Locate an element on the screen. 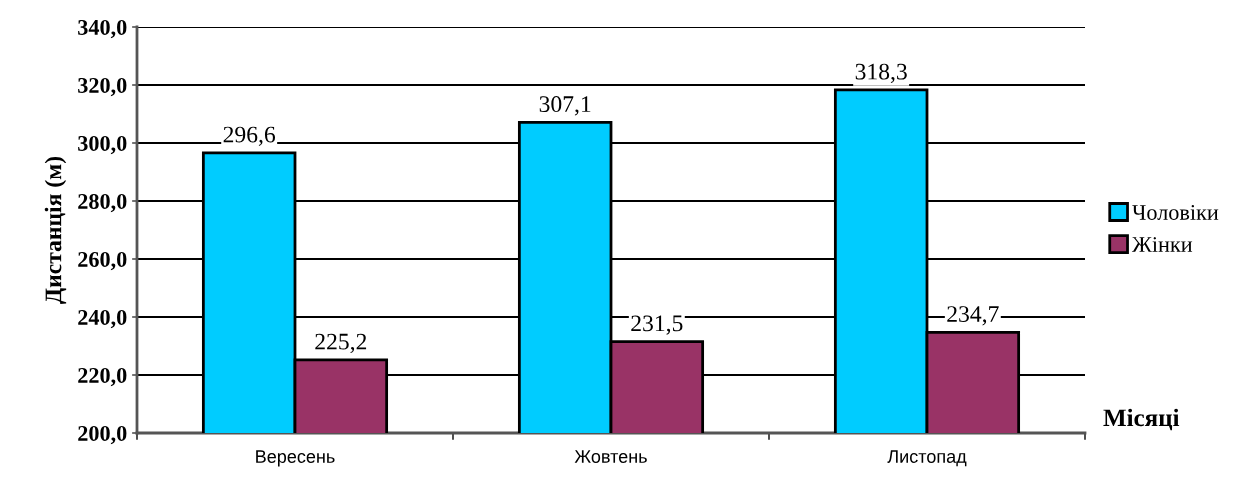 Image resolution: width=1238 pixels, height=478 pixels. x-tick-label: Жовтень is located at coordinates (610, 456).